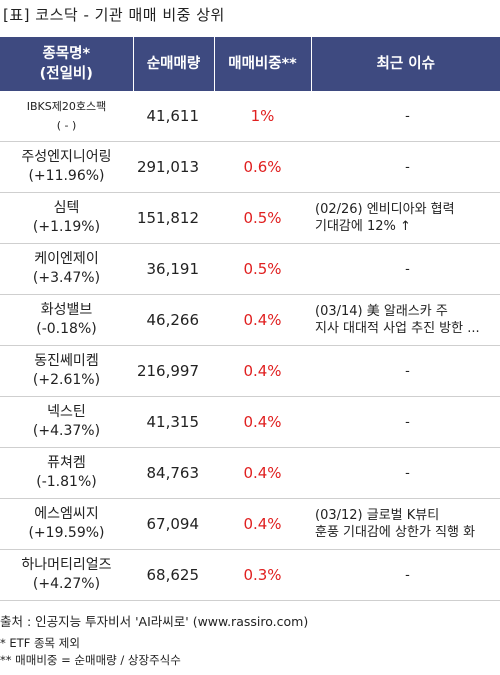  I want to click on table-row: 하나머티리얼즈 (+4.27%) 68,625 0.3% -, so click(250, 575).